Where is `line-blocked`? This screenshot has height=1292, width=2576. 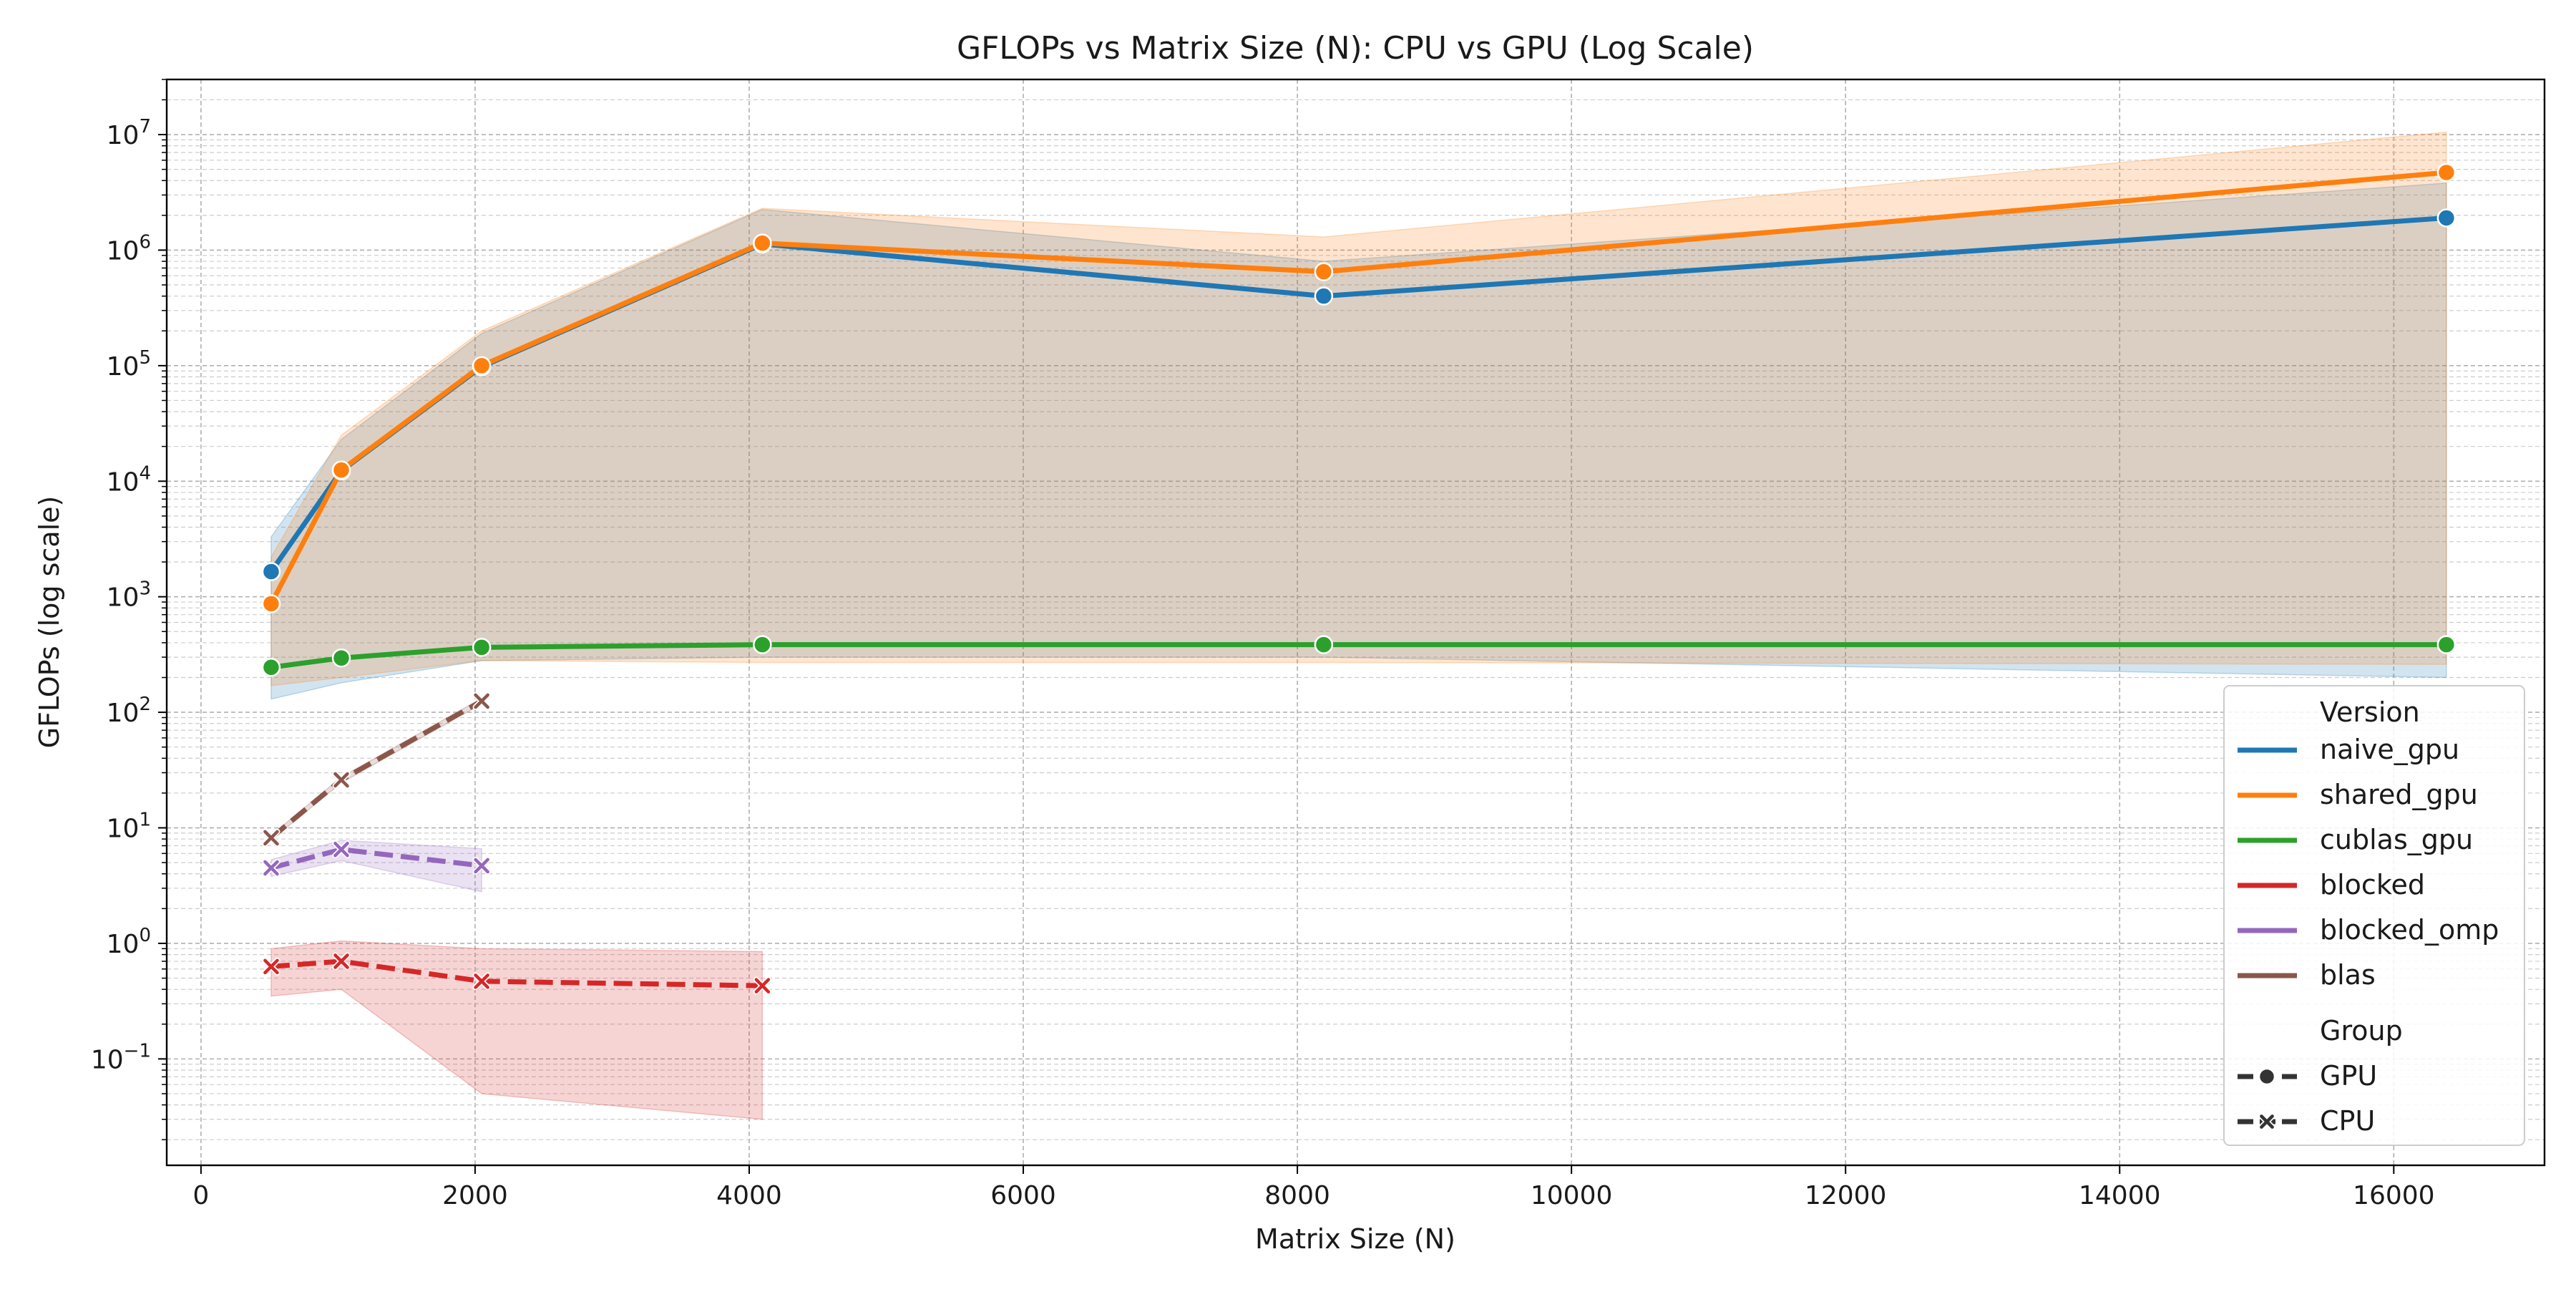 line-blocked is located at coordinates (516, 973).